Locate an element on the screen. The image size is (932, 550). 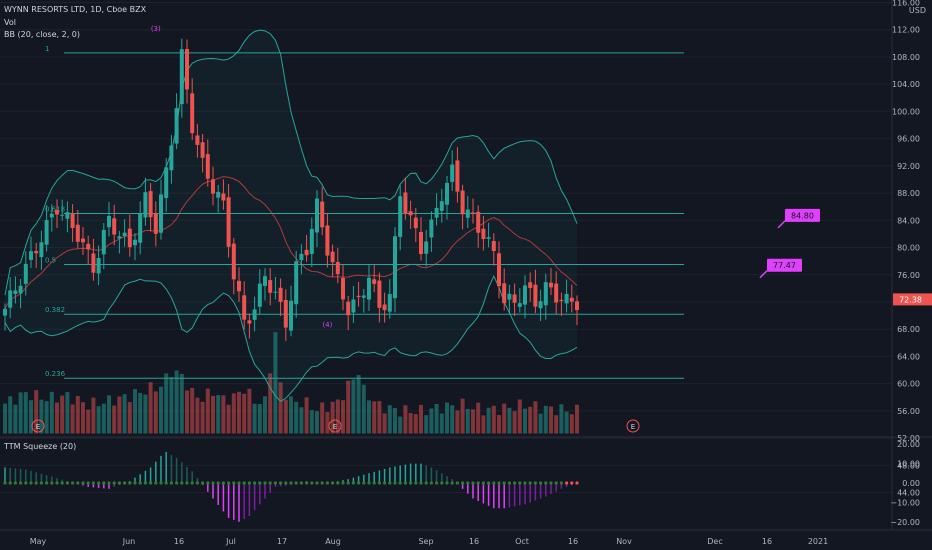
price-tick-label: 92.00 is located at coordinates (908, 166).